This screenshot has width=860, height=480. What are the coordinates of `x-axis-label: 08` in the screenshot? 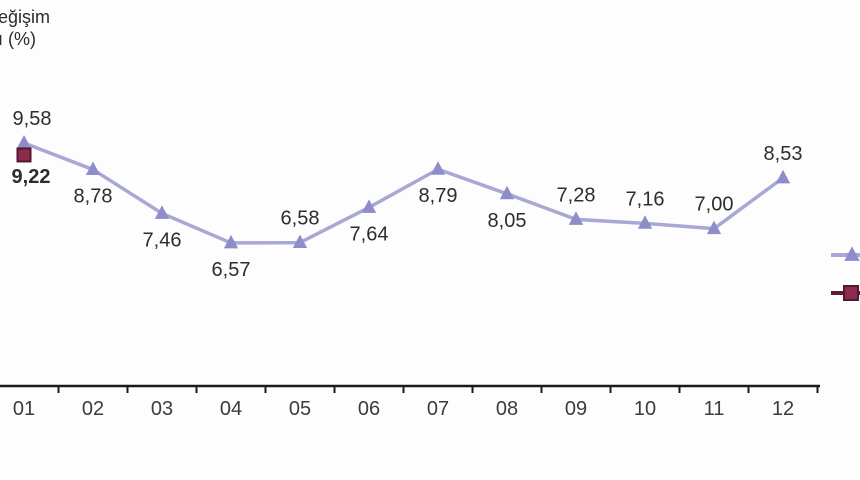 It's located at (507, 409).